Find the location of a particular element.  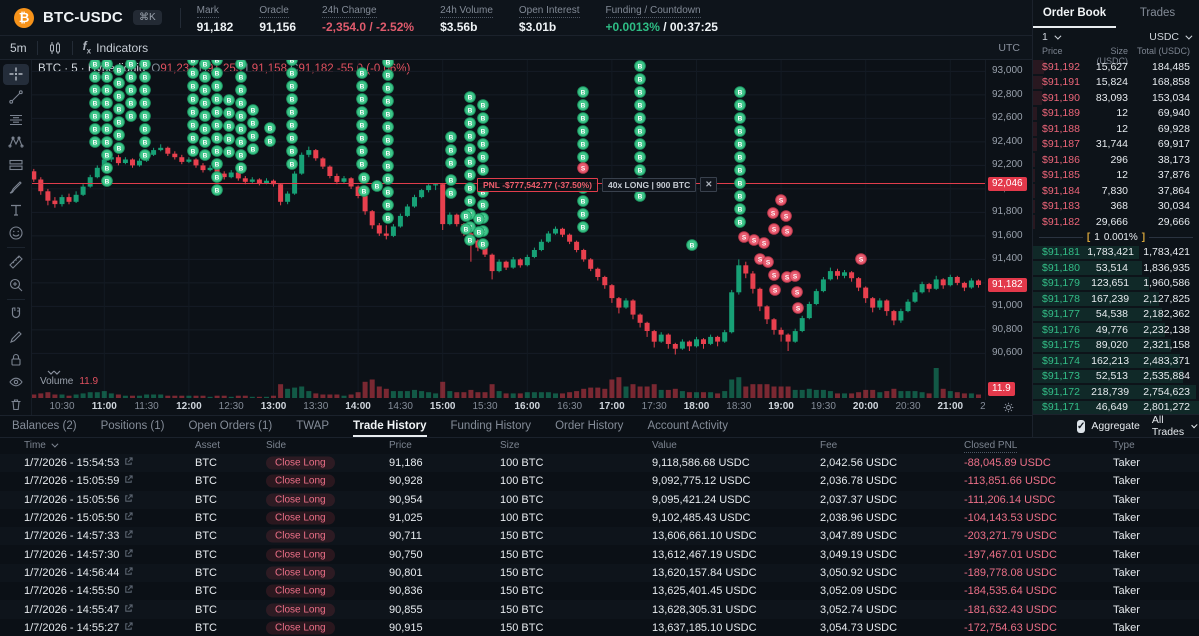

aggregate-checkbox: ✓ is located at coordinates (1081, 426).